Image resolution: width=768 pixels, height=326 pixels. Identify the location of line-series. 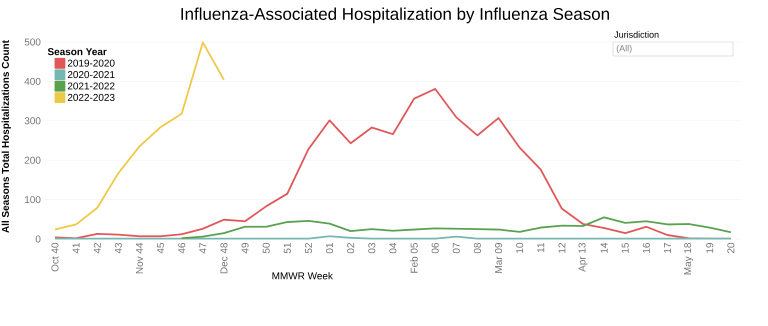
(456, 228).